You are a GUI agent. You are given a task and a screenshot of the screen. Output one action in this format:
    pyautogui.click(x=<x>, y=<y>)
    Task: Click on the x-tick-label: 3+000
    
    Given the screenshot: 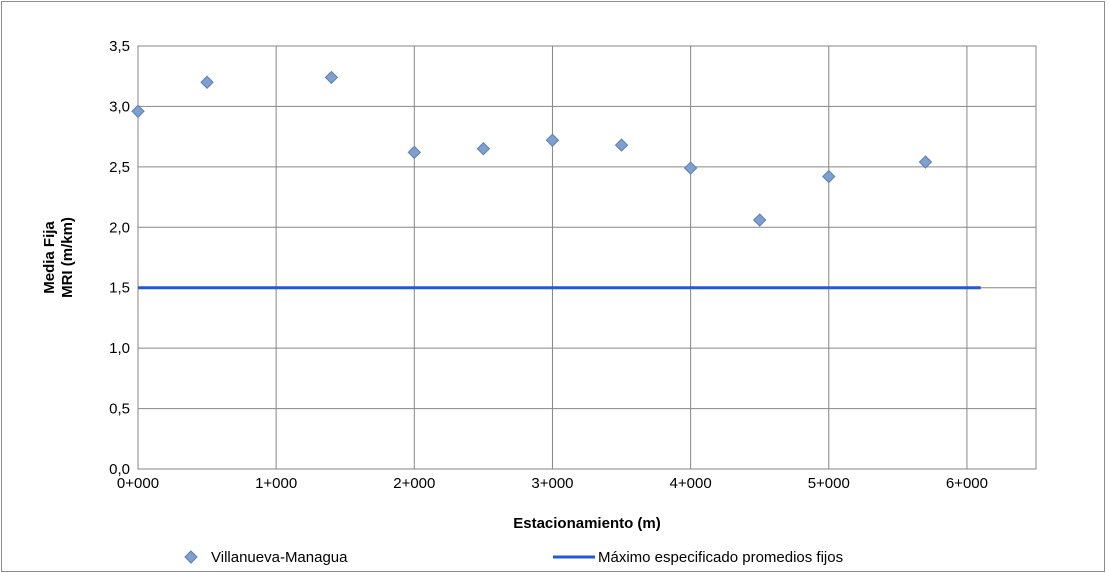 What is the action you would take?
    pyautogui.click(x=552, y=483)
    